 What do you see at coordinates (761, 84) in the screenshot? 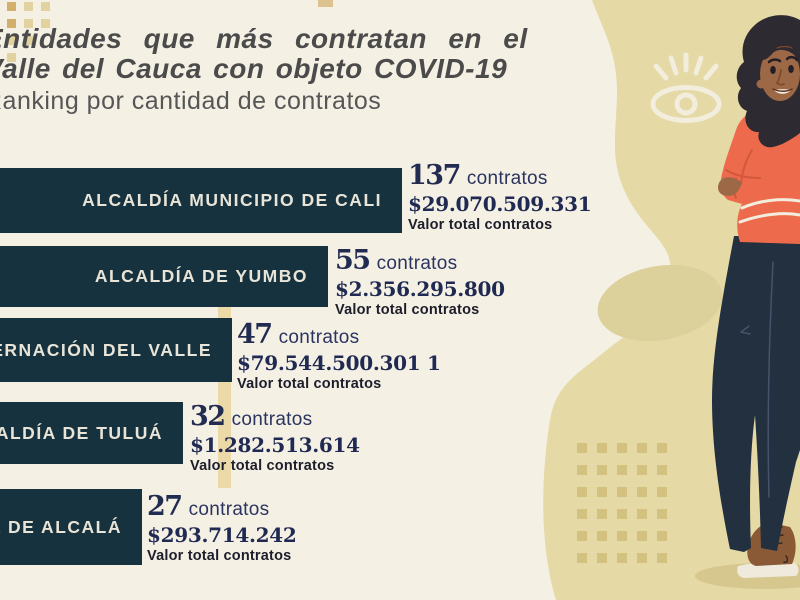
I see `ear` at bounding box center [761, 84].